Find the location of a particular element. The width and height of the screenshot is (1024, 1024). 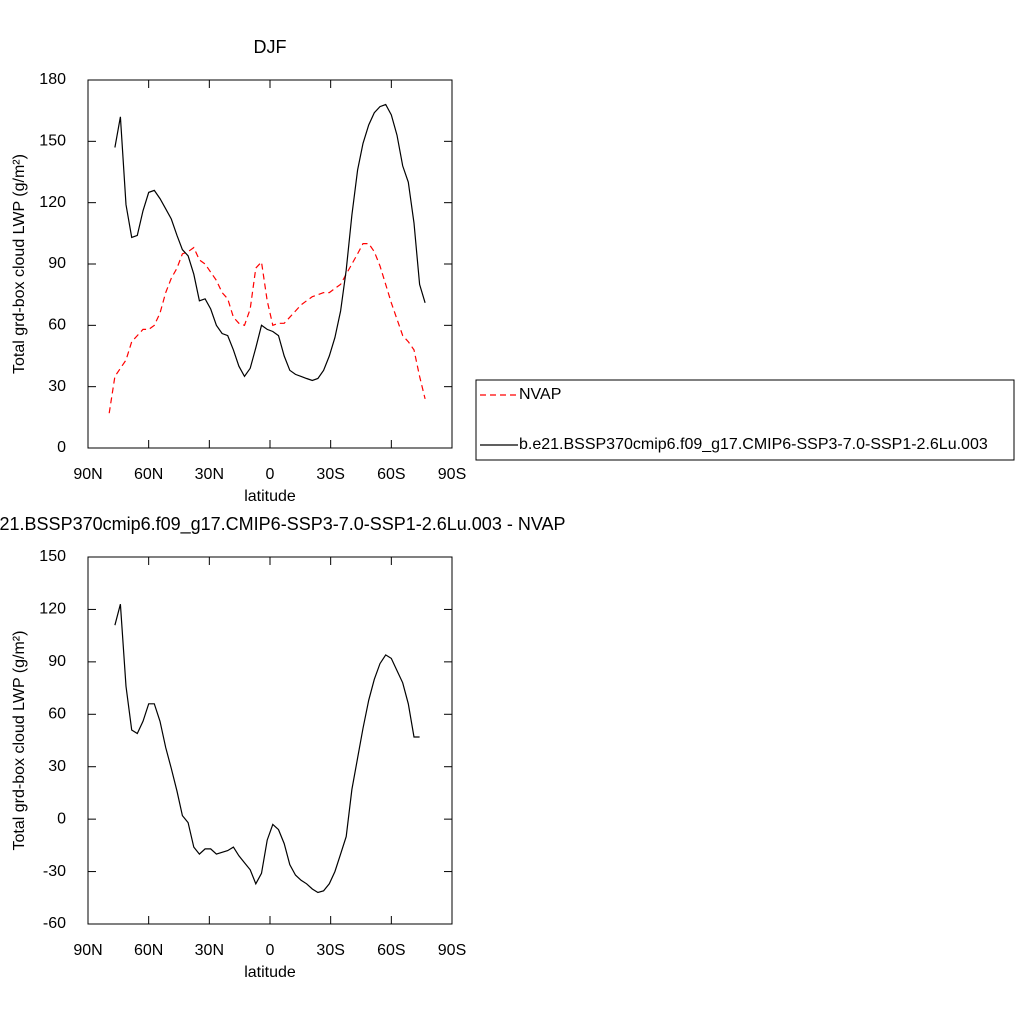

y-tick-label: -30 is located at coordinates (54, 871).